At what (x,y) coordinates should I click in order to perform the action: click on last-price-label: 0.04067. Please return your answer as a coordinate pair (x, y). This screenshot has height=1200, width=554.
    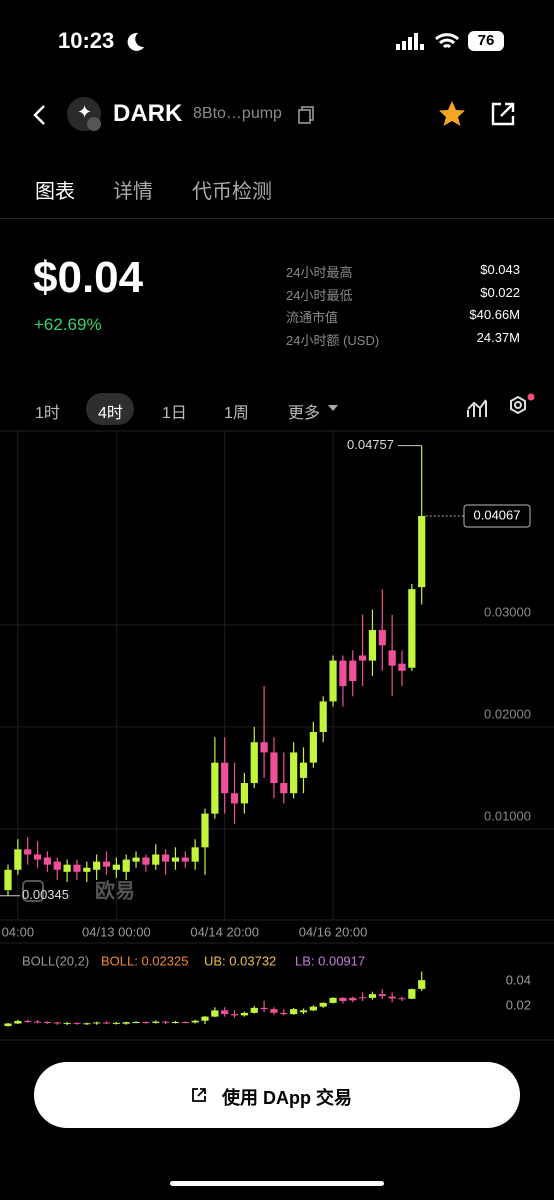
    Looking at the image, I should click on (497, 514).